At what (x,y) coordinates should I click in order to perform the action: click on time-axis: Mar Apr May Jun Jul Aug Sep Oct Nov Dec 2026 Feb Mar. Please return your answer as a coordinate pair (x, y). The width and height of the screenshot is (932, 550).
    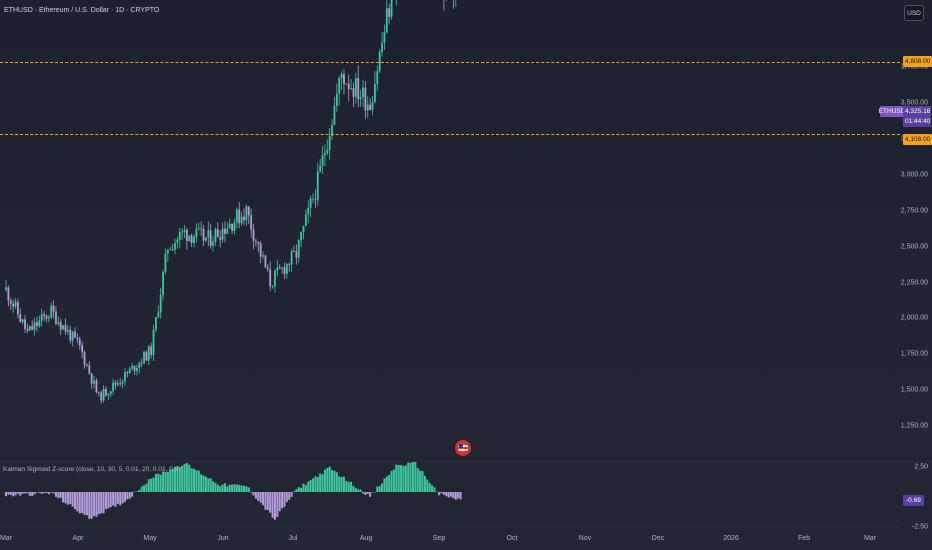
    Looking at the image, I should click on (450, 538).